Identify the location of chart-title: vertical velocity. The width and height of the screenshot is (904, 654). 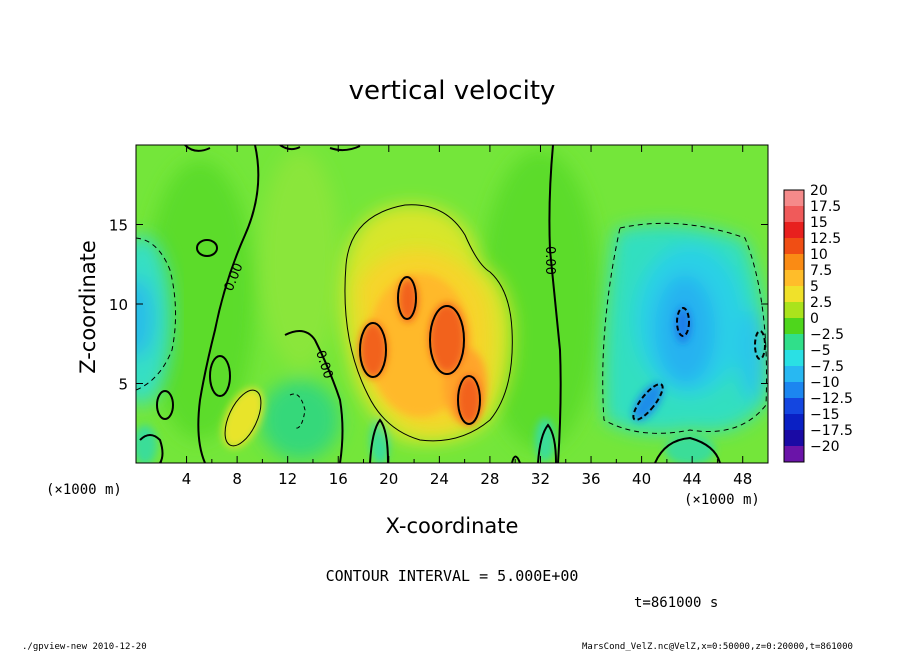
(452, 91).